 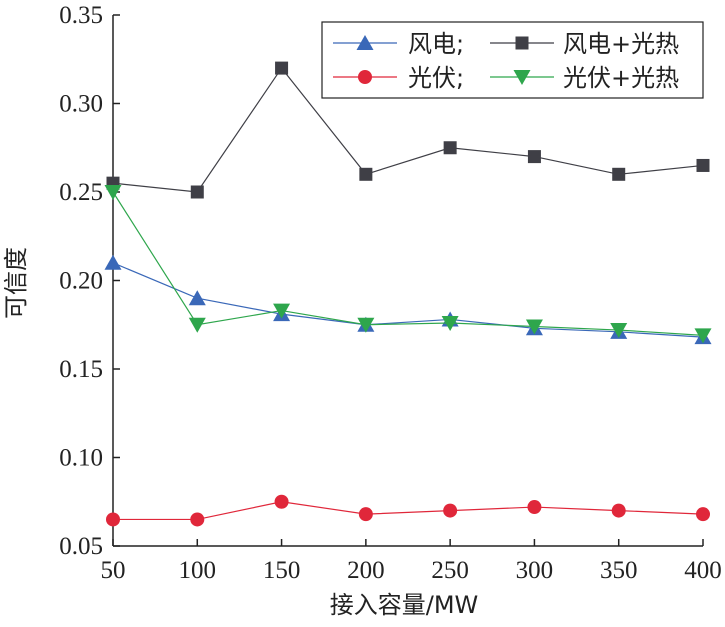 I want to click on legend-item: 风电+光热, so click(x=584, y=44).